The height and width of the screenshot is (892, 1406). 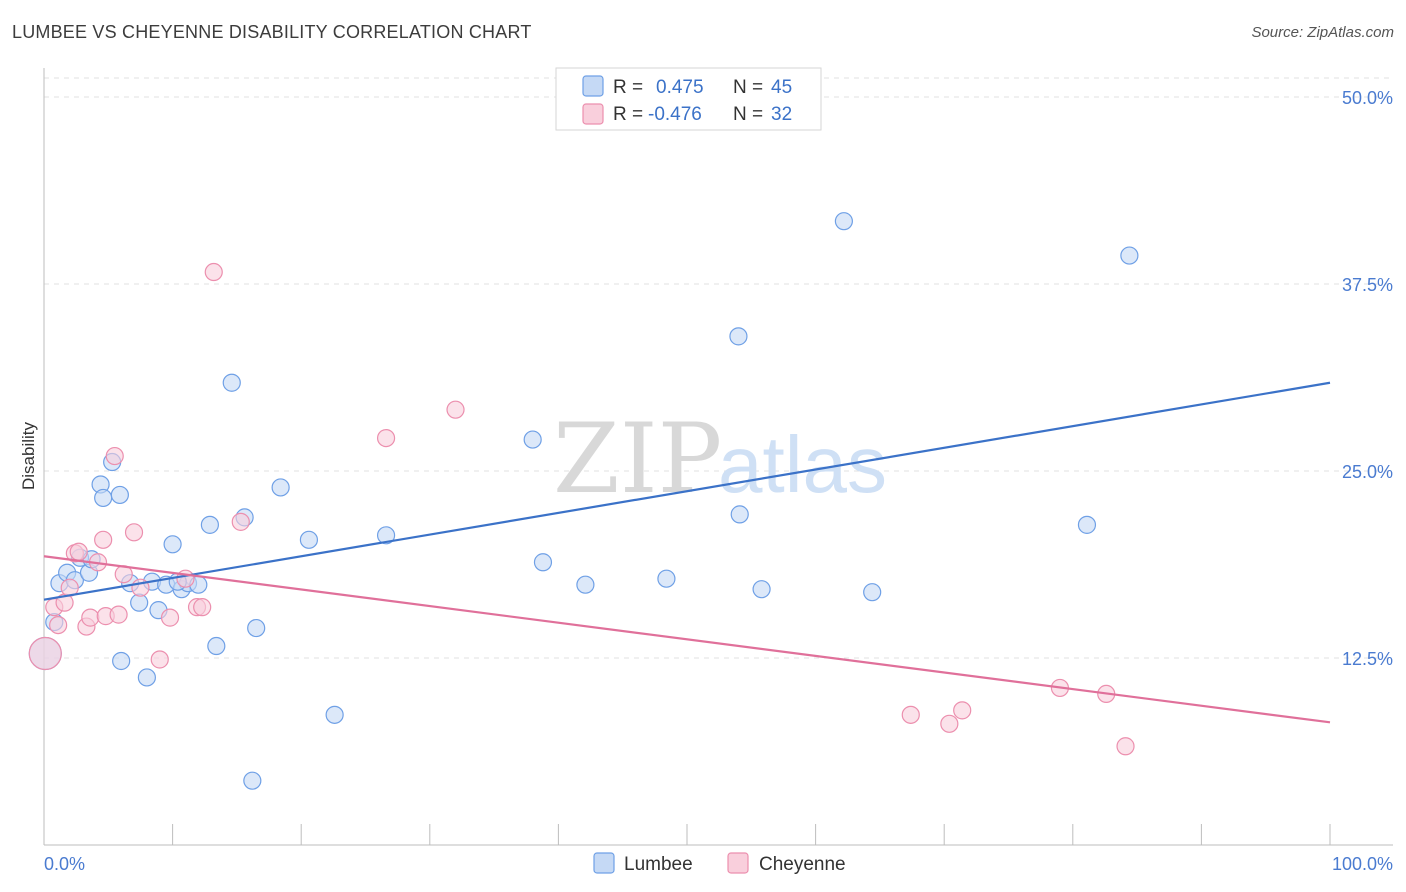 I want to click on watermark-zip: ZIP, so click(x=637, y=459).